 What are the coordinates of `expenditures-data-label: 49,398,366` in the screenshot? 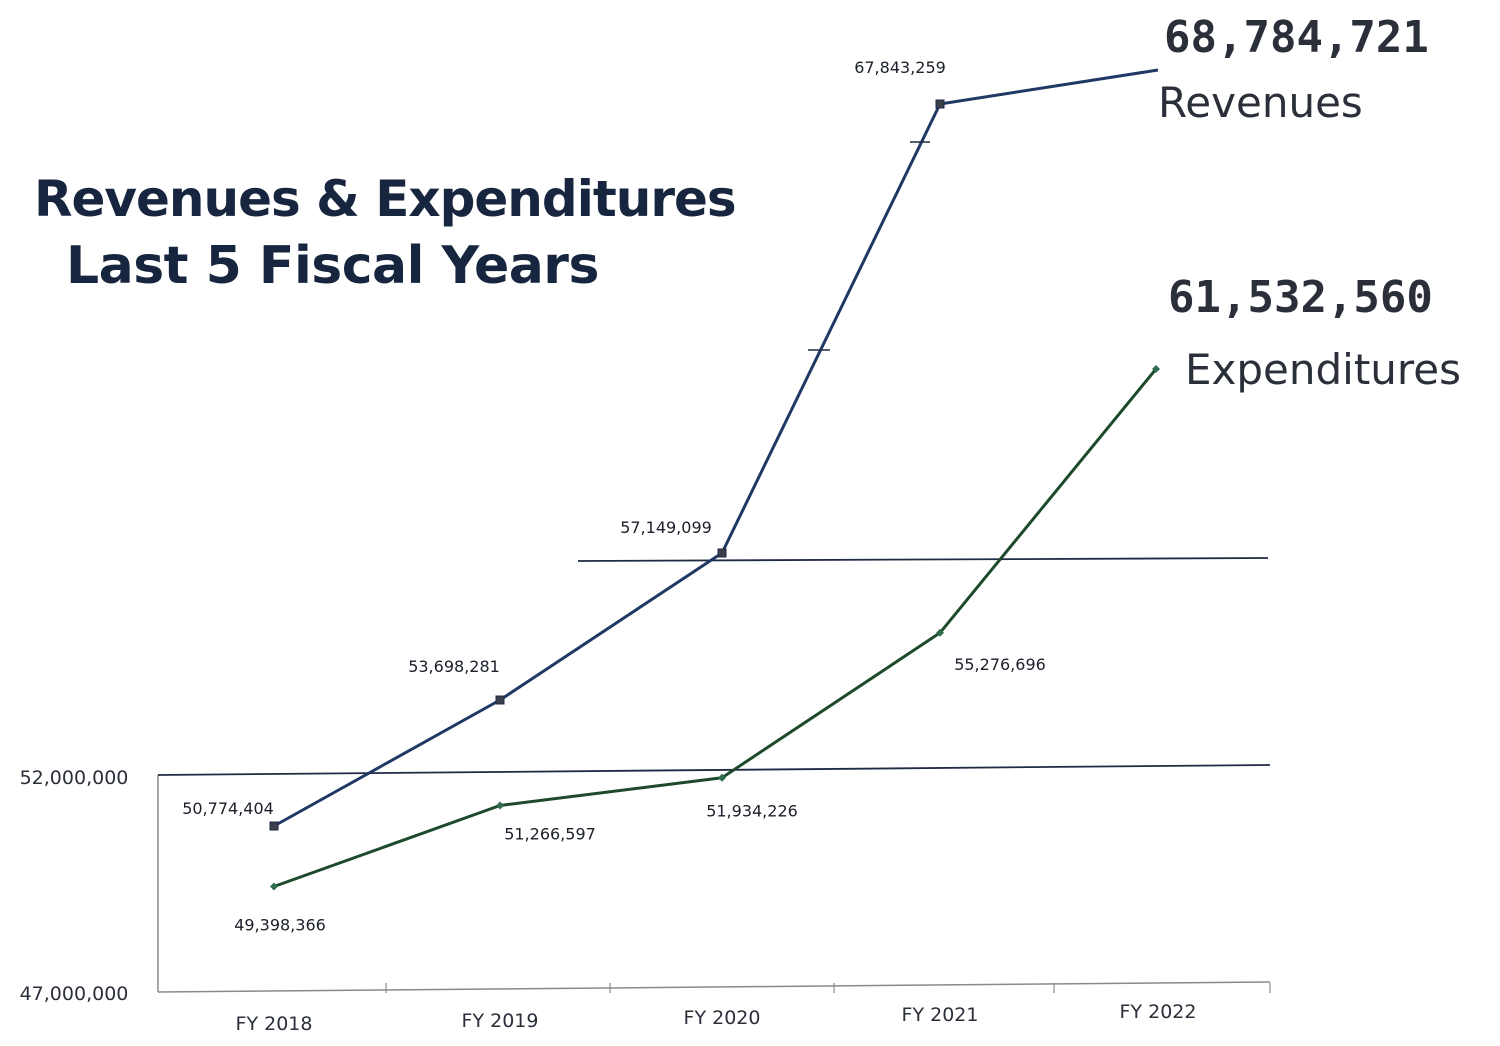 It's located at (280, 925).